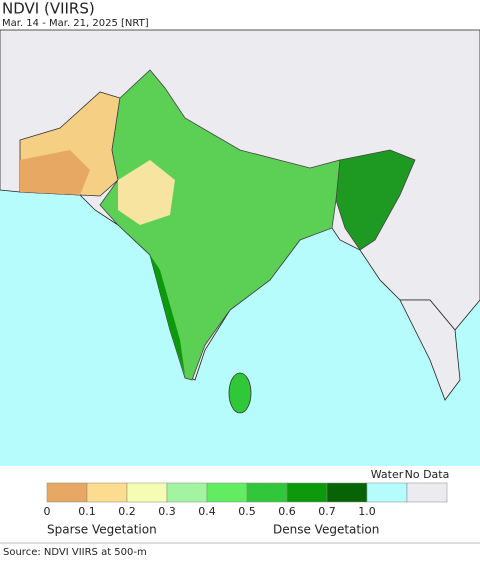  What do you see at coordinates (387, 474) in the screenshot?
I see `legend-extra-label: Water` at bounding box center [387, 474].